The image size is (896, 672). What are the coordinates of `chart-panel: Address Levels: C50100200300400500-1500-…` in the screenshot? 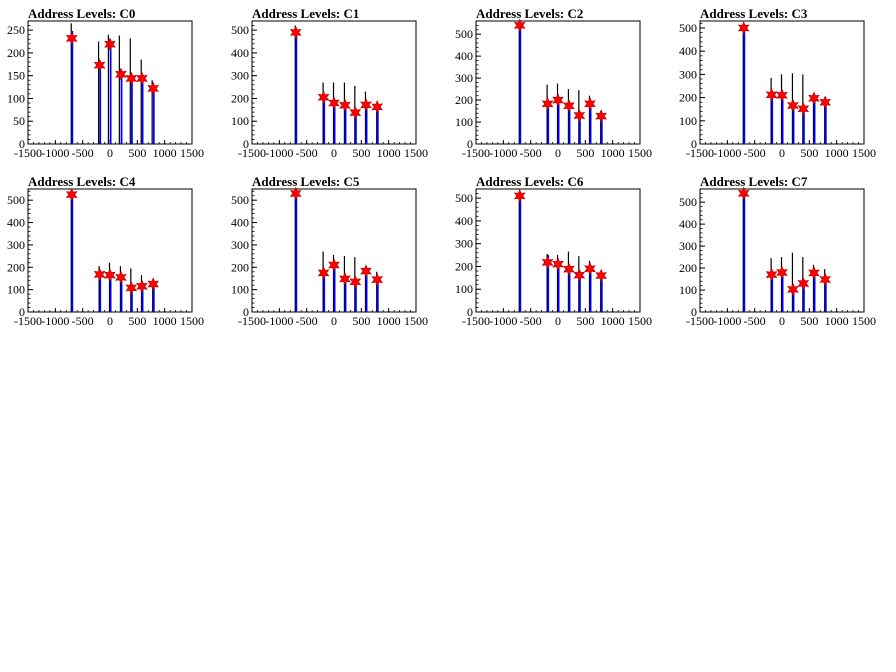 It's located at (329, 251).